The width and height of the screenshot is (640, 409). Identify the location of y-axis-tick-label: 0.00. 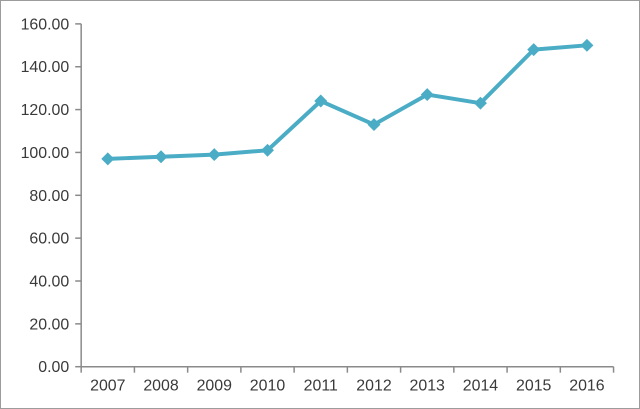
(53, 367).